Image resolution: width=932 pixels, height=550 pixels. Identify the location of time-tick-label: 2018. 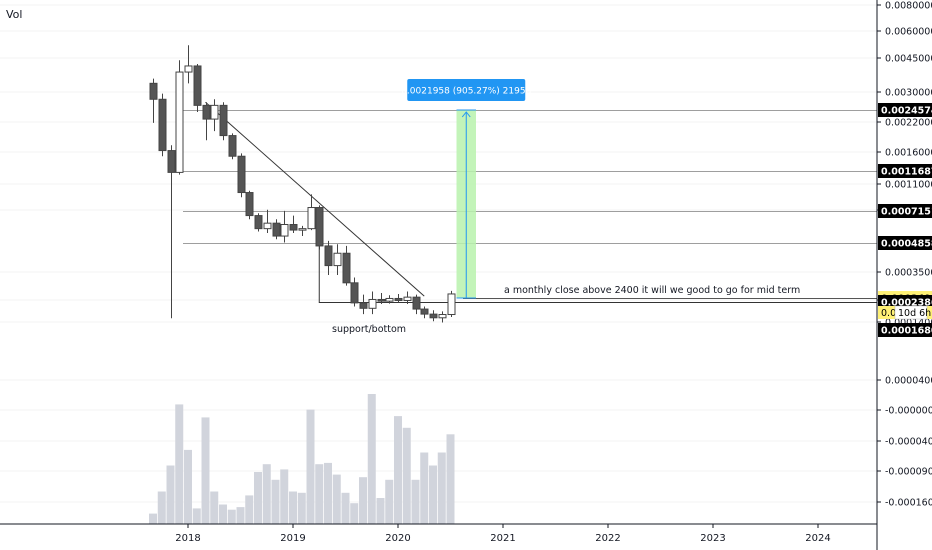
(187, 538).